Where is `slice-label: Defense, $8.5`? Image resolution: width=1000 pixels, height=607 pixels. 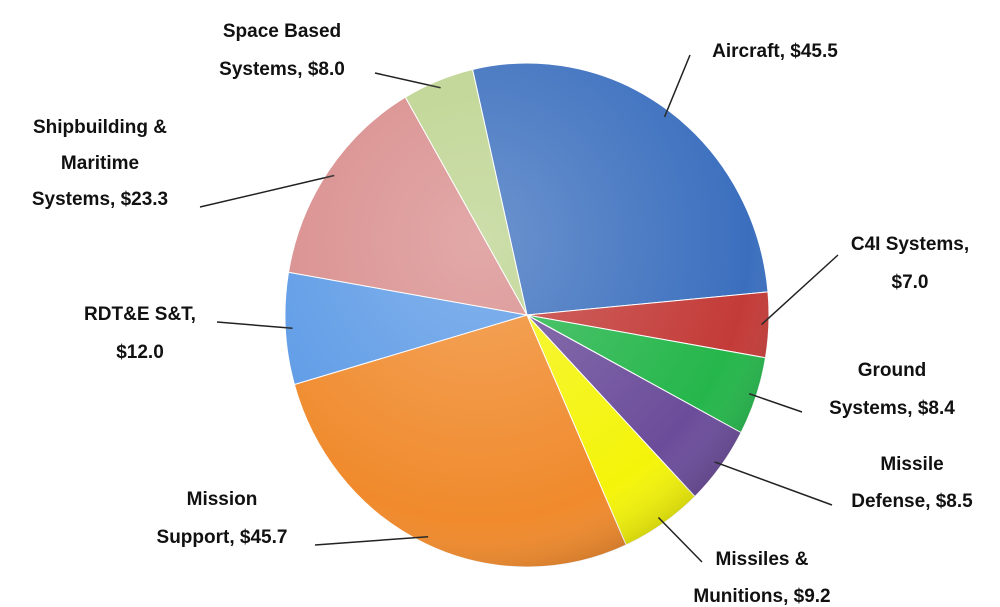
slice-label: Defense, $8.5 is located at coordinates (912, 501).